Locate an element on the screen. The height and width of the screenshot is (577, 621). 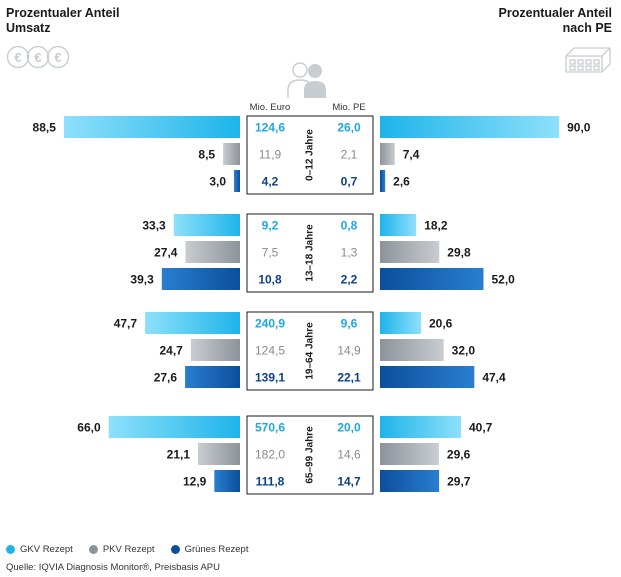
age-group-label: 0–12 Jahre is located at coordinates (310, 155).